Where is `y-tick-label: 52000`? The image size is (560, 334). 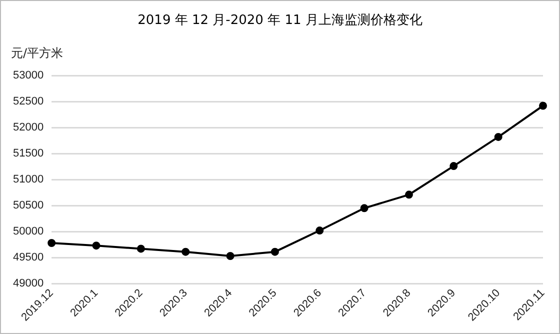
y-tick-label: 52000 is located at coordinates (28, 128).